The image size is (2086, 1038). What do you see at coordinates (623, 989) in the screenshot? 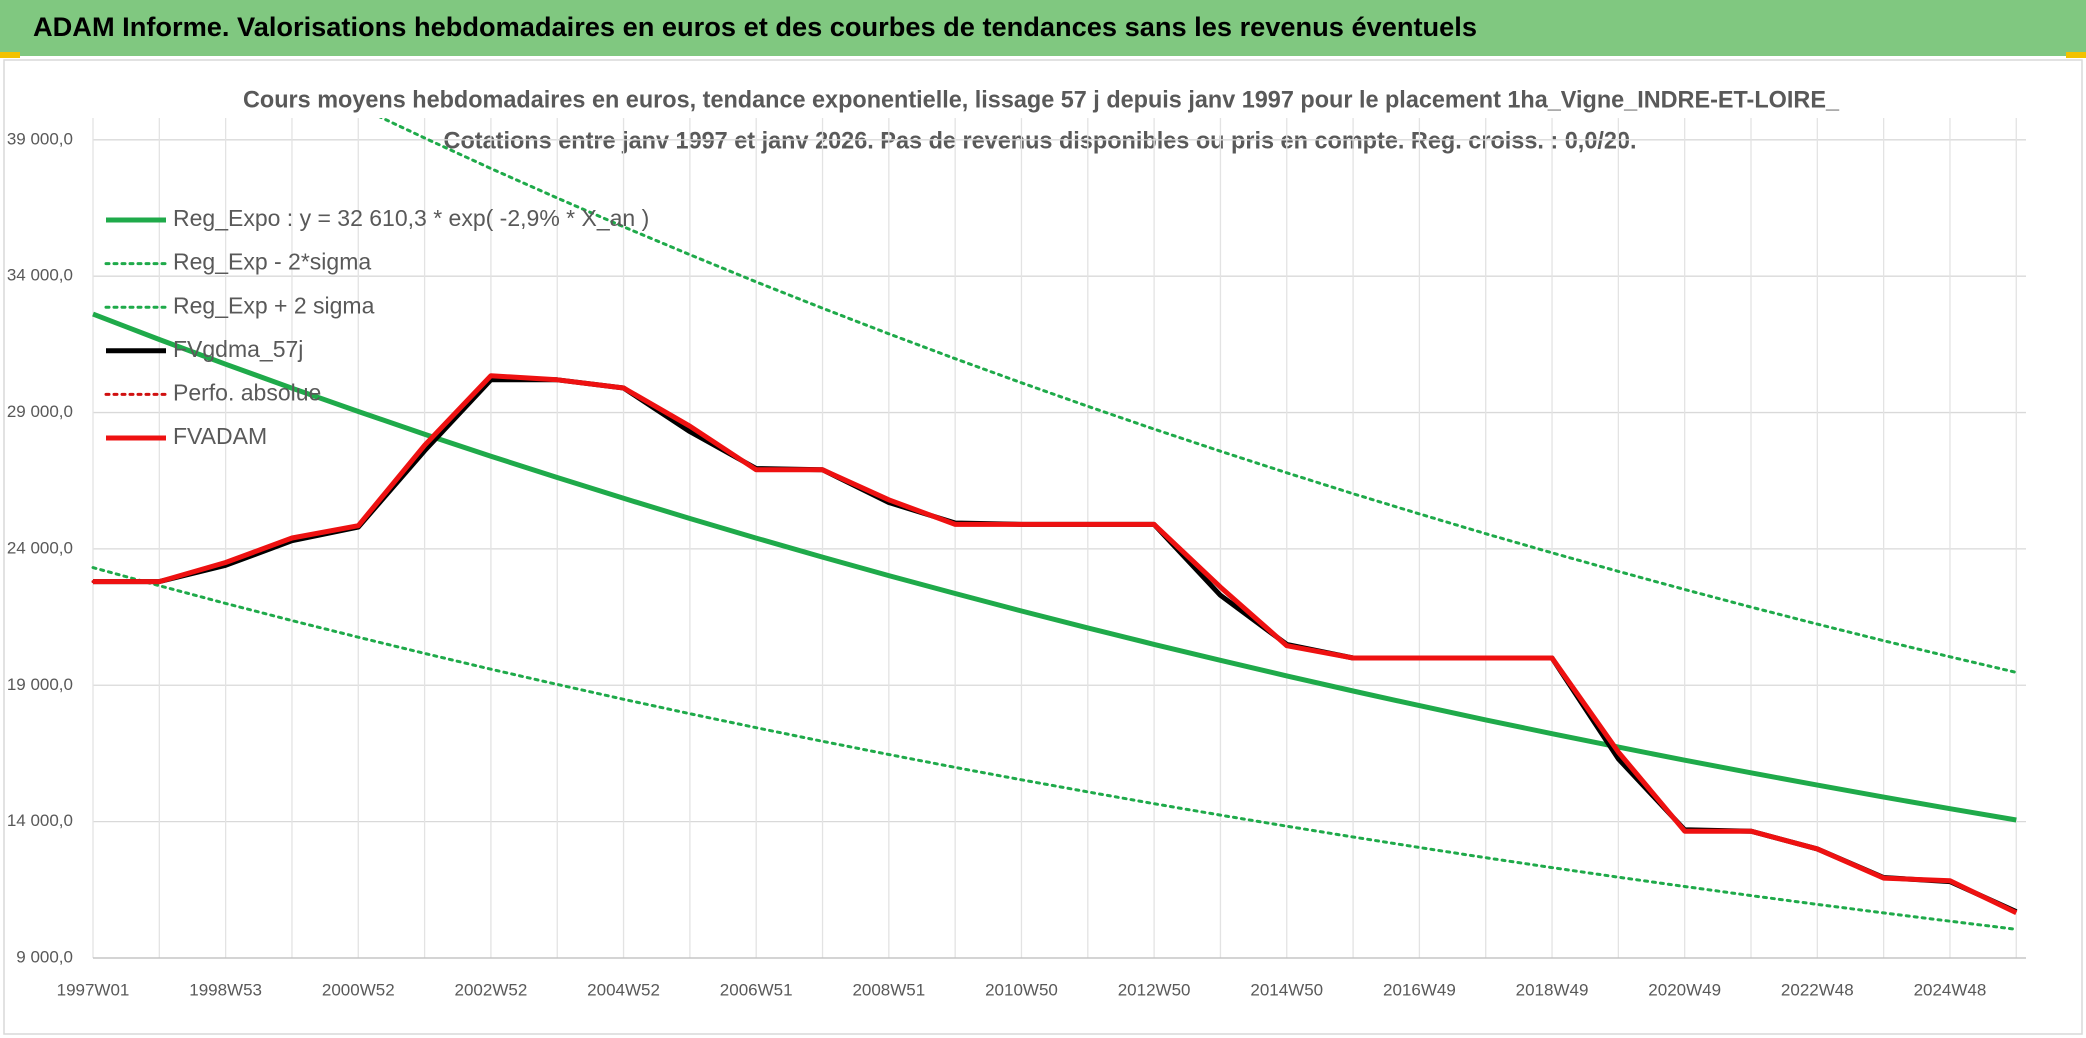
I see `x-tick-label: 2004W52` at bounding box center [623, 989].